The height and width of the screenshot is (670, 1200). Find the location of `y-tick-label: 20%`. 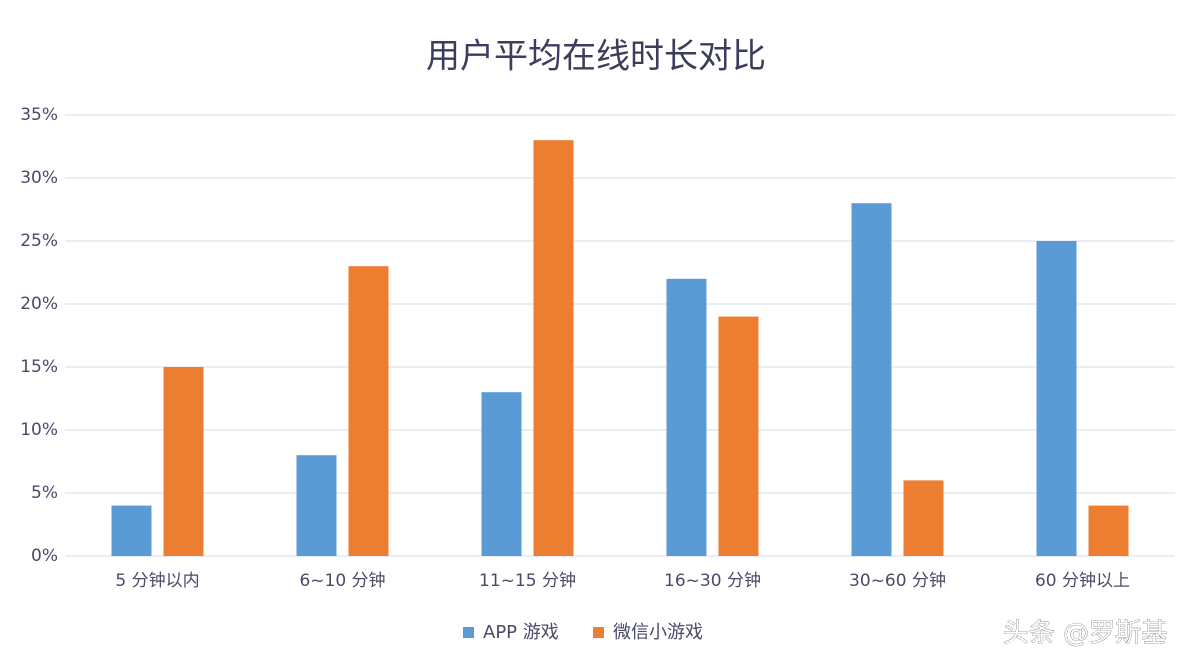

y-tick-label: 20% is located at coordinates (39, 304).